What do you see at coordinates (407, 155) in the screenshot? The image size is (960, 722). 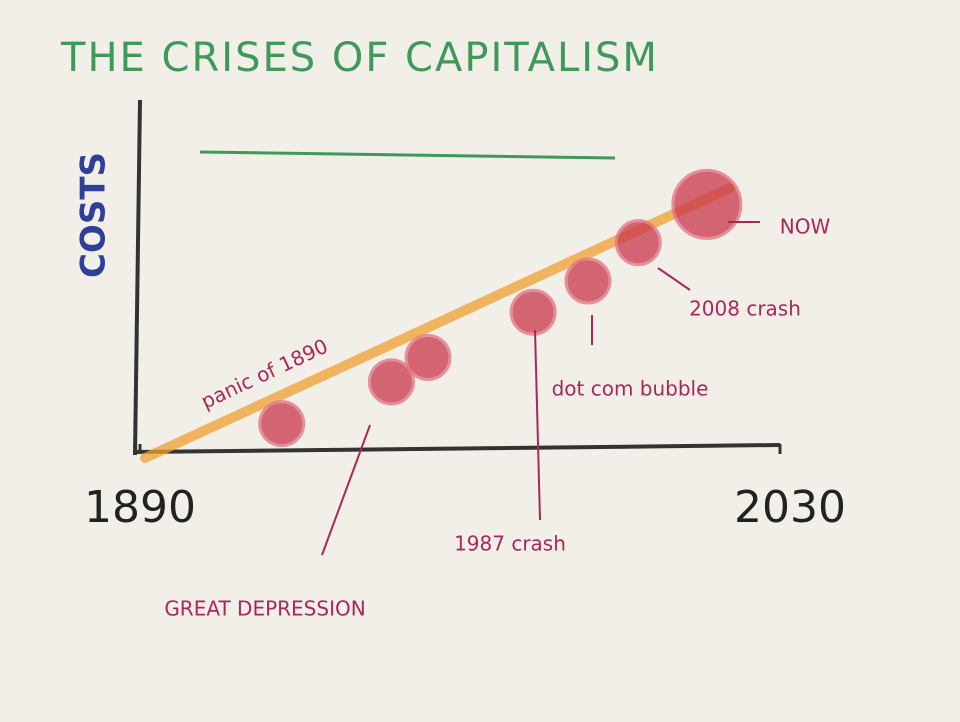 I see `title-underline` at bounding box center [407, 155].